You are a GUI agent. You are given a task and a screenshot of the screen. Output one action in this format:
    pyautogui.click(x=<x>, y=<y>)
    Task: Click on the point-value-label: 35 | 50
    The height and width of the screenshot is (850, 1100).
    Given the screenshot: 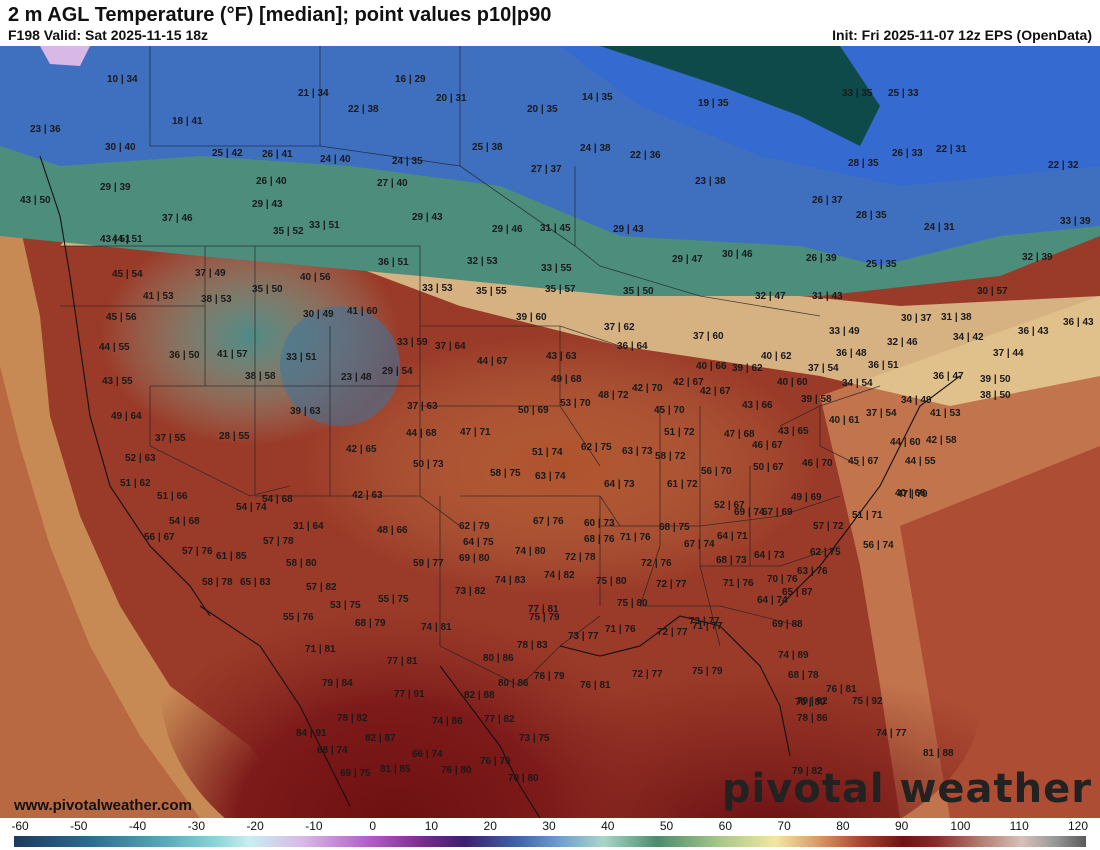 What is the action you would take?
    pyautogui.click(x=267, y=289)
    